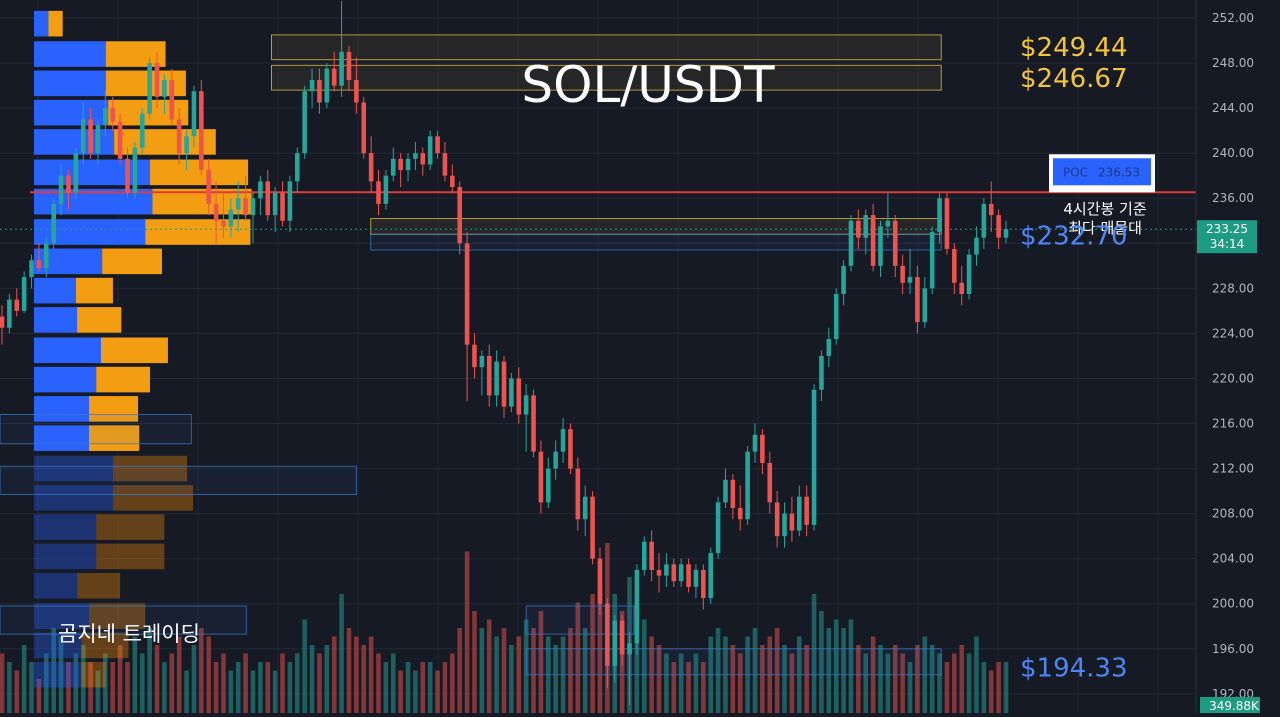  What do you see at coordinates (1074, 236) in the screenshot?
I see `price-level-label: $232.70` at bounding box center [1074, 236].